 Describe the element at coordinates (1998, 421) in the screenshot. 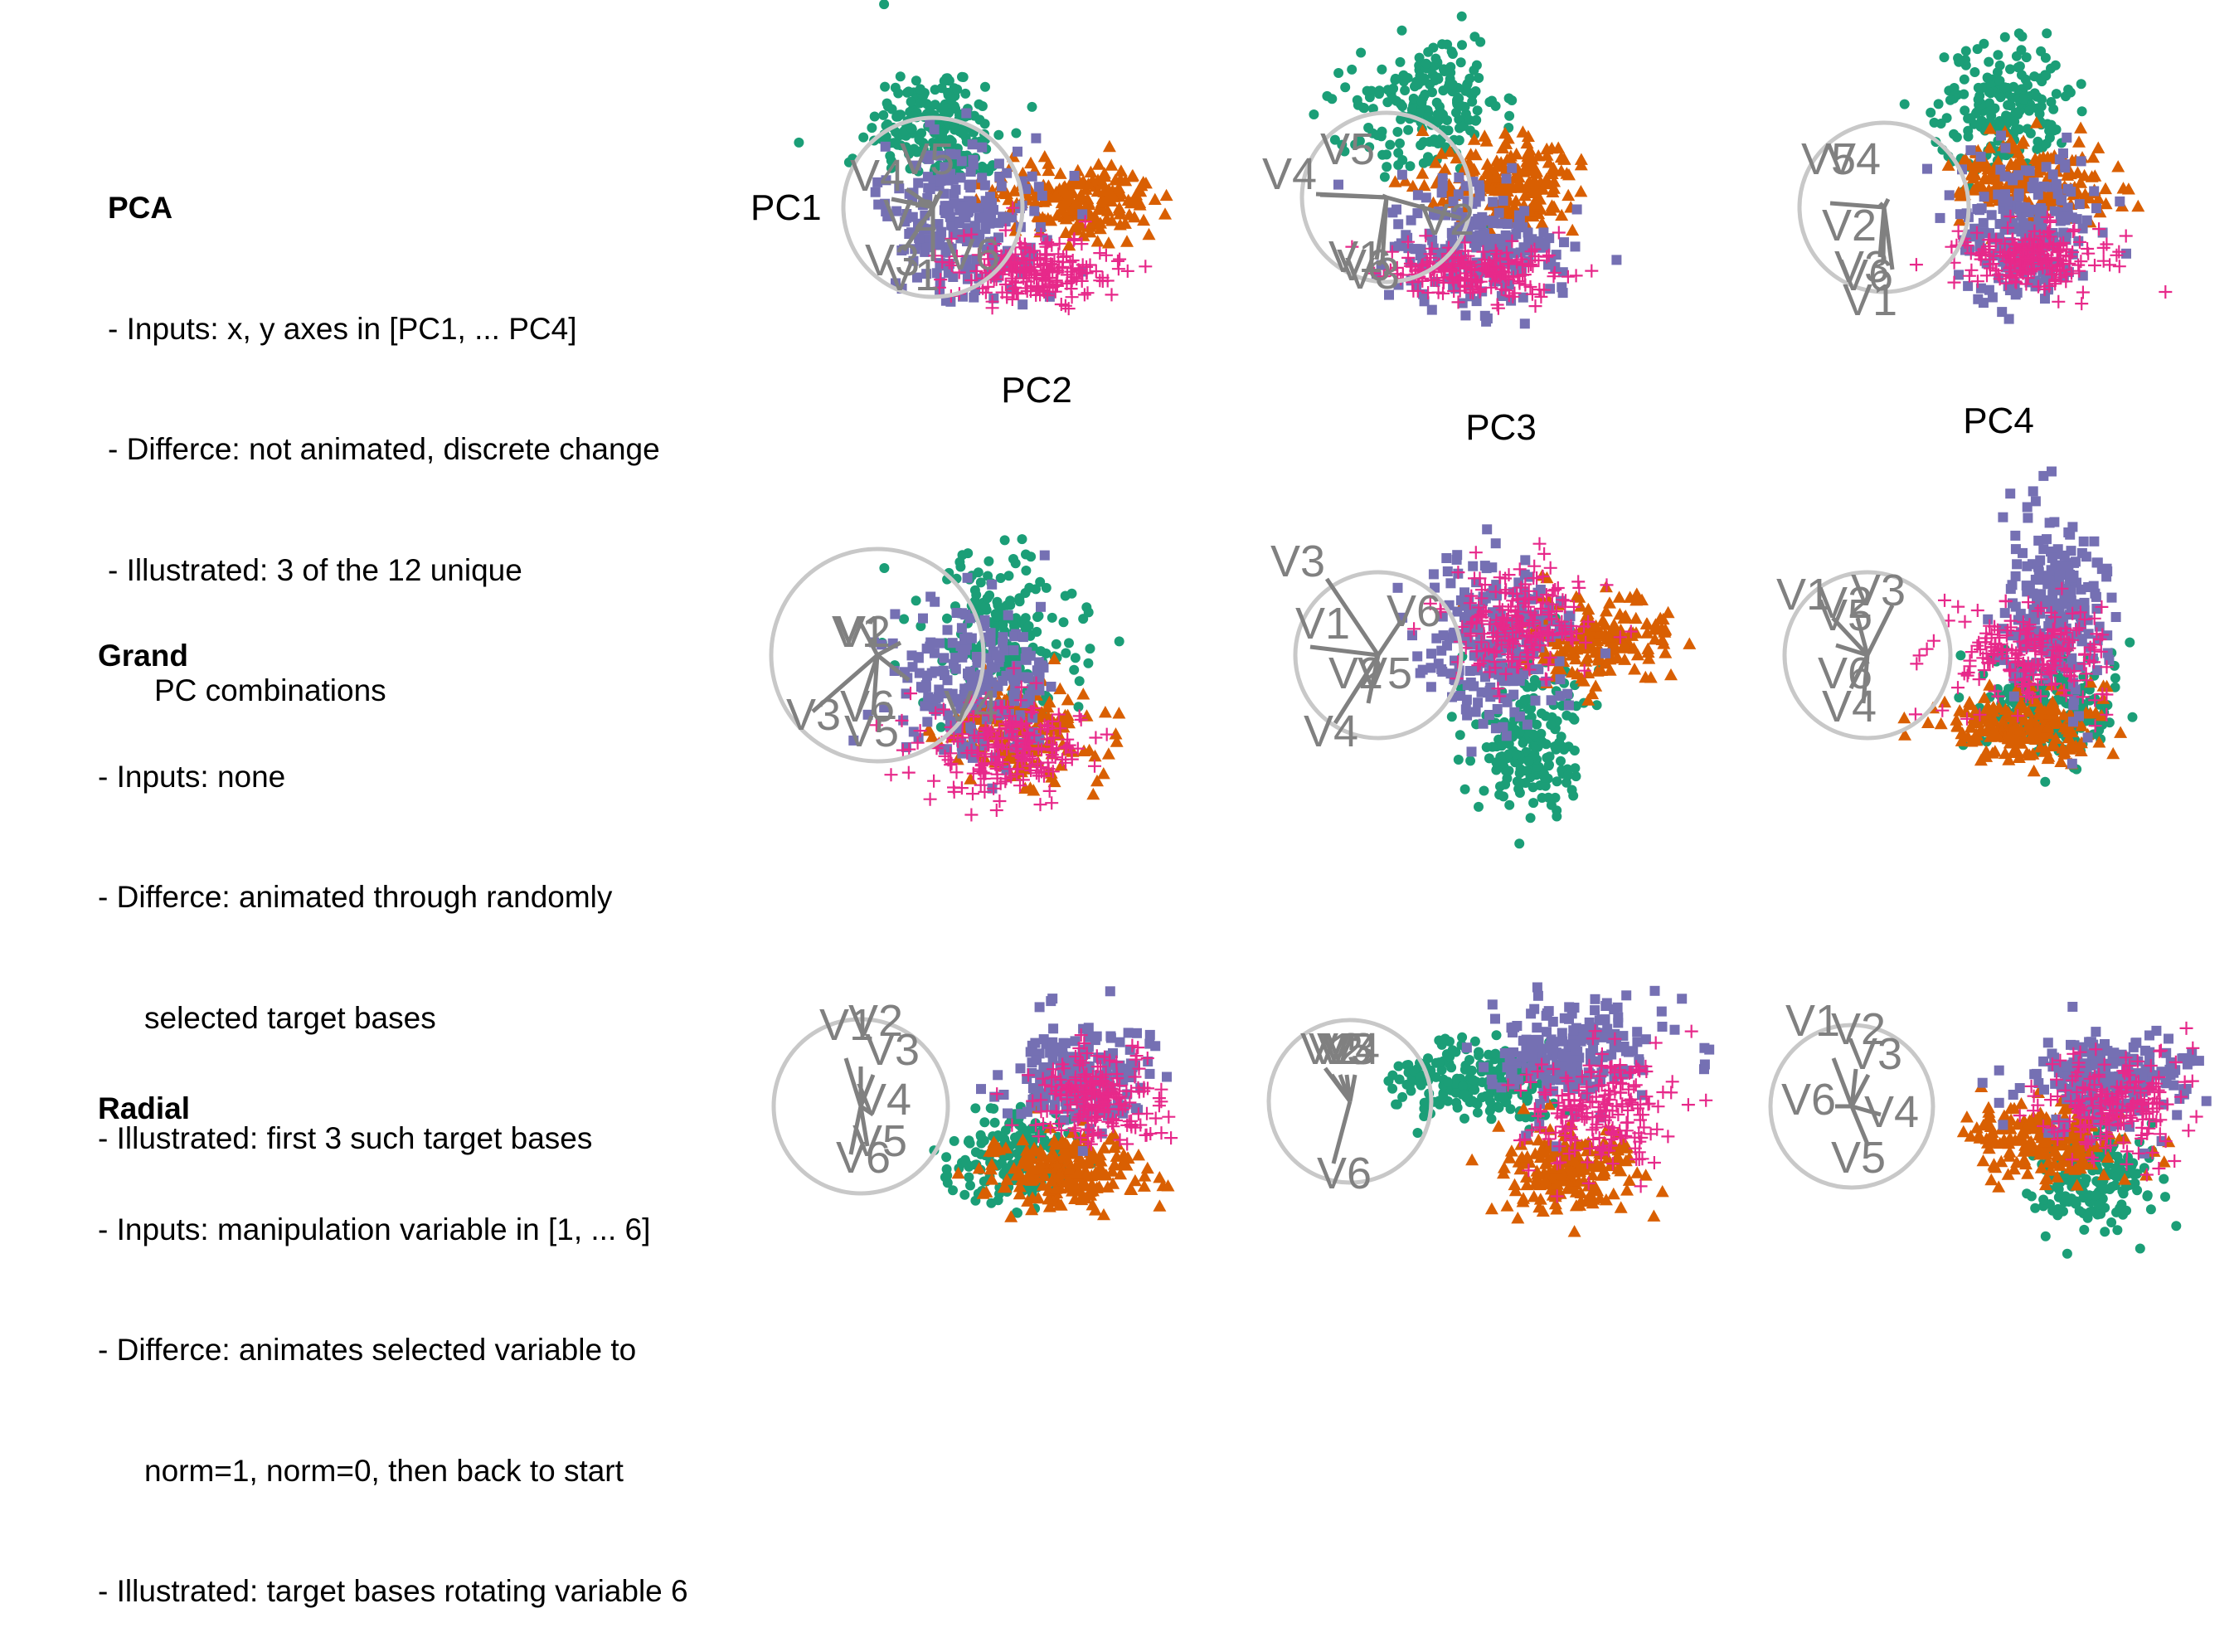

I see `x-axis-label: PC4` at that location.